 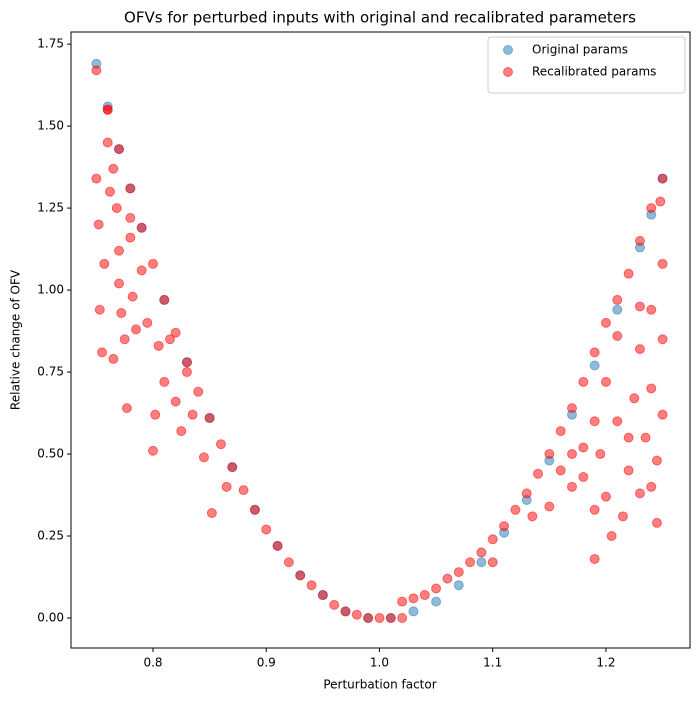 What do you see at coordinates (594, 72) in the screenshot?
I see `legend-label: Recalibrated params` at bounding box center [594, 72].